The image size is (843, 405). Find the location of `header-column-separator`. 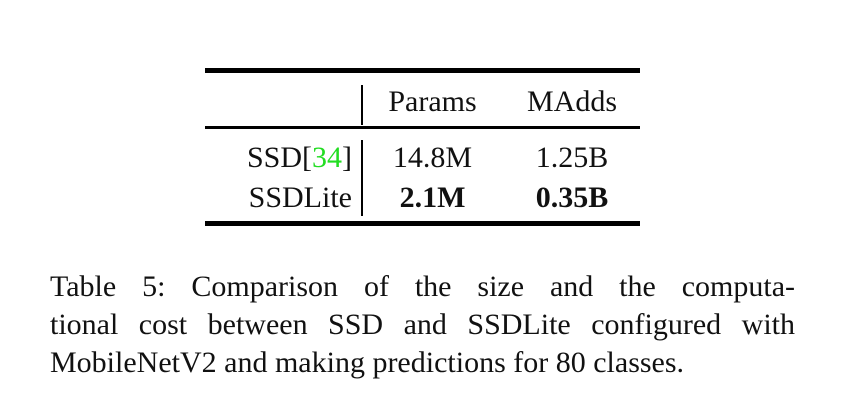

header-column-separator is located at coordinates (362, 105).